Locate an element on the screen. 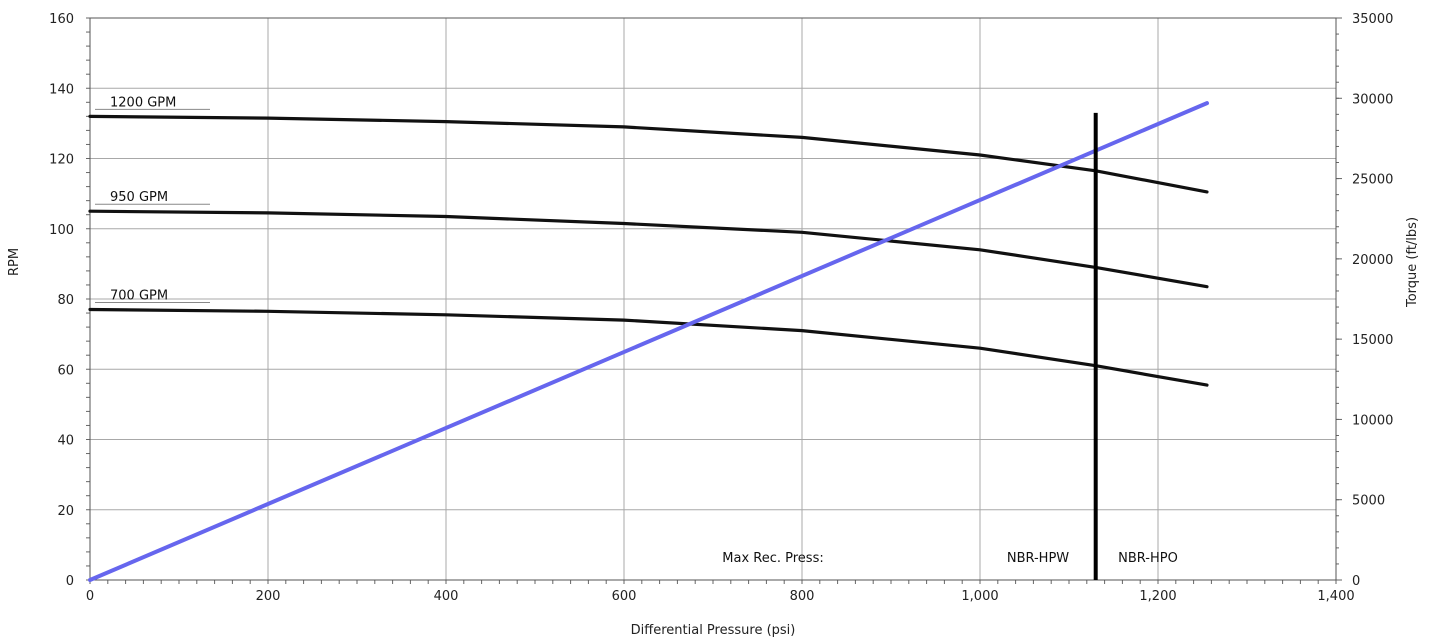  y-tick-label: 20 is located at coordinates (65, 511).